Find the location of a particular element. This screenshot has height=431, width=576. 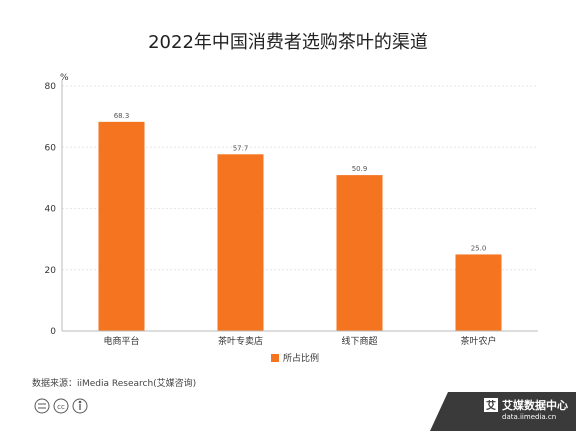

cc-by-icon is located at coordinates (80, 406).